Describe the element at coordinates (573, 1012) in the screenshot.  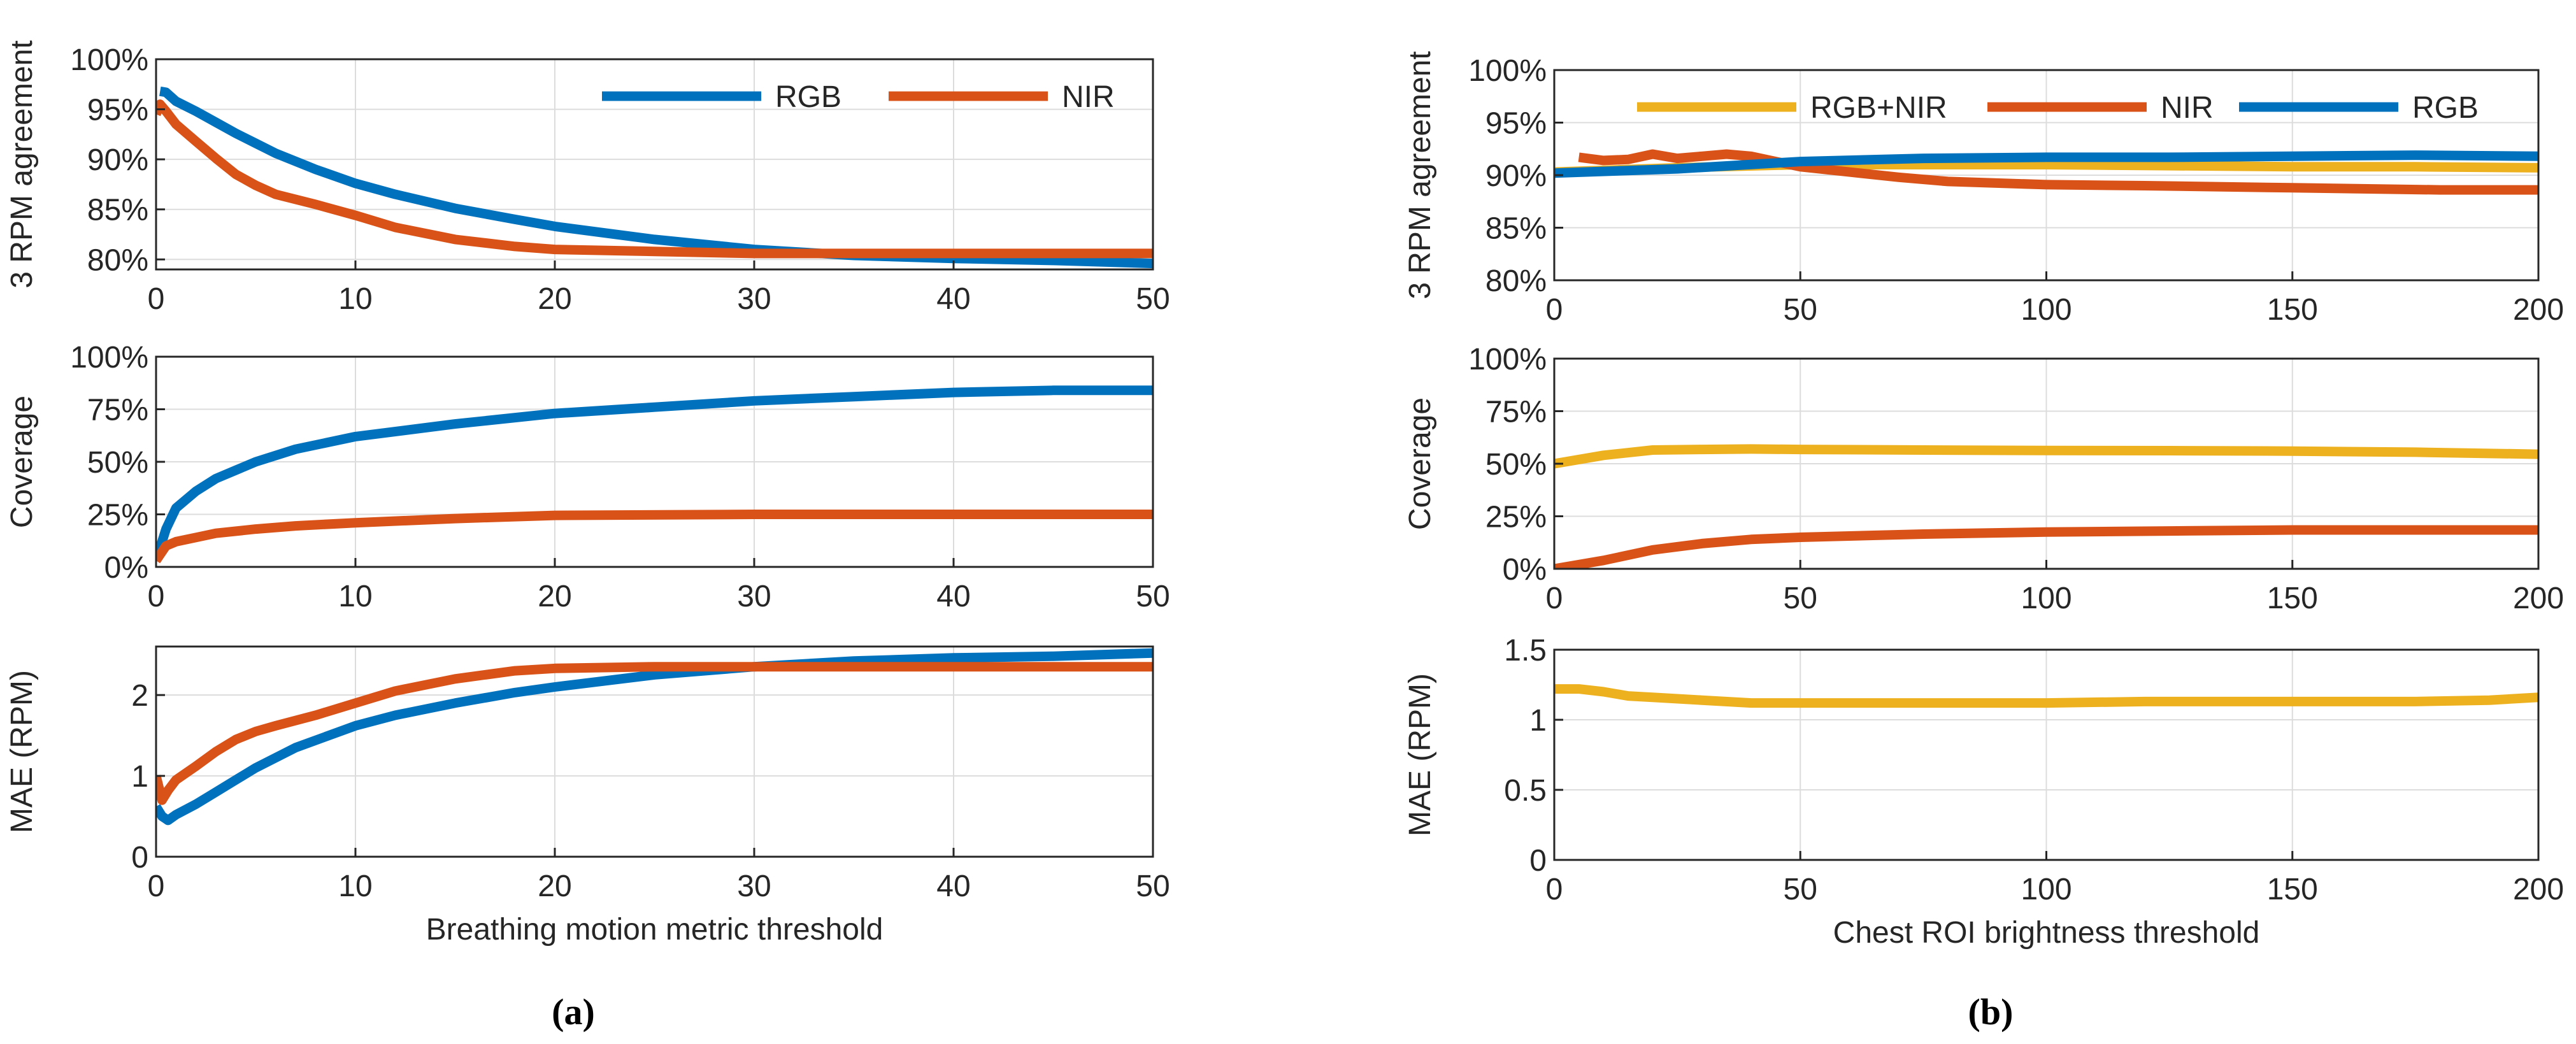
I see `subfigure-label: (a)` at that location.